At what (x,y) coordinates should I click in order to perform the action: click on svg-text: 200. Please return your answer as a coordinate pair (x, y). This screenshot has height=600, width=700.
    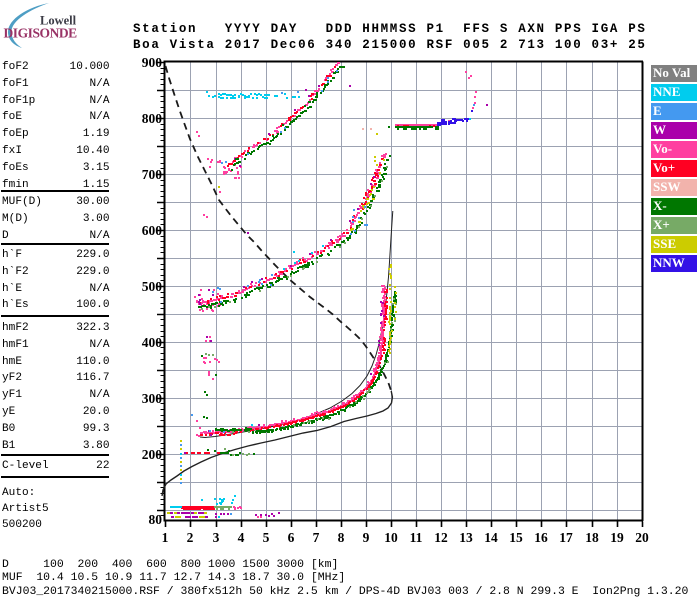
    Looking at the image, I should click on (152, 454).